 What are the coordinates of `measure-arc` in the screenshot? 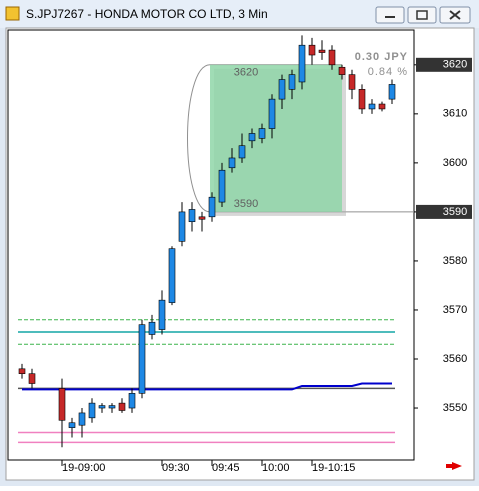 It's located at (199, 138).